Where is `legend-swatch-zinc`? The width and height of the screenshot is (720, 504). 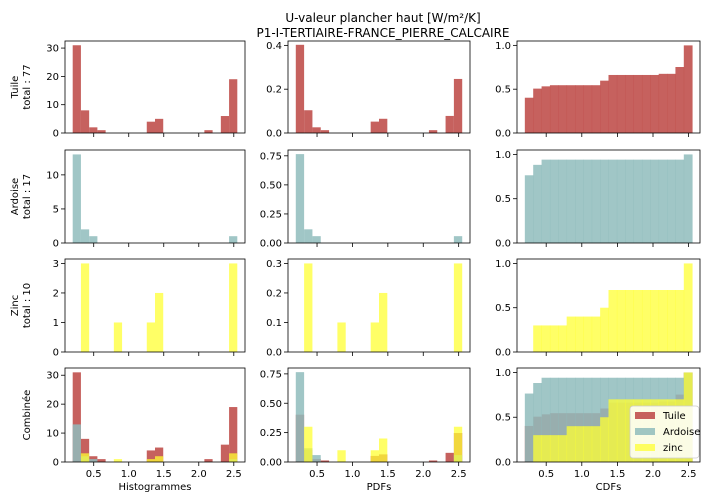 legend-swatch-zinc is located at coordinates (645, 447).